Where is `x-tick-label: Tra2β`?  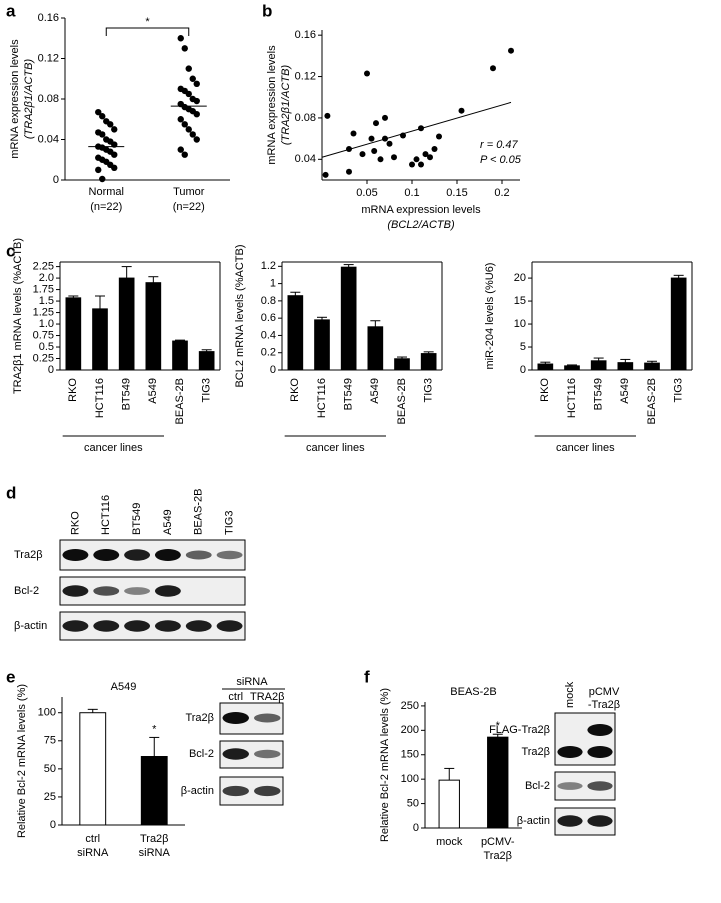
x-tick-label: Tra2β is located at coordinates (497, 856).